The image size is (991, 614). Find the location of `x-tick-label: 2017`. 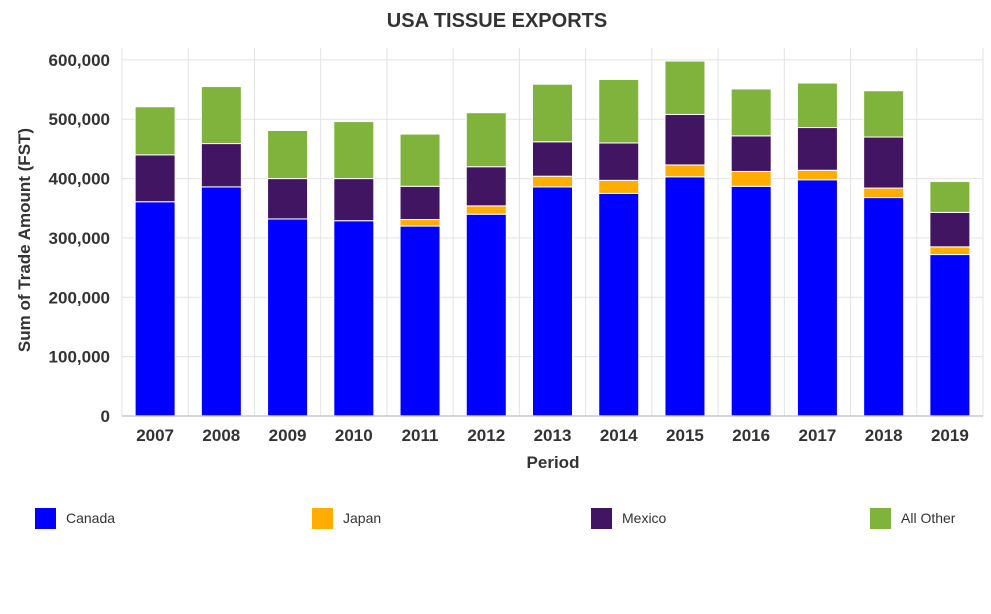

x-tick-label: 2017 is located at coordinates (818, 435).